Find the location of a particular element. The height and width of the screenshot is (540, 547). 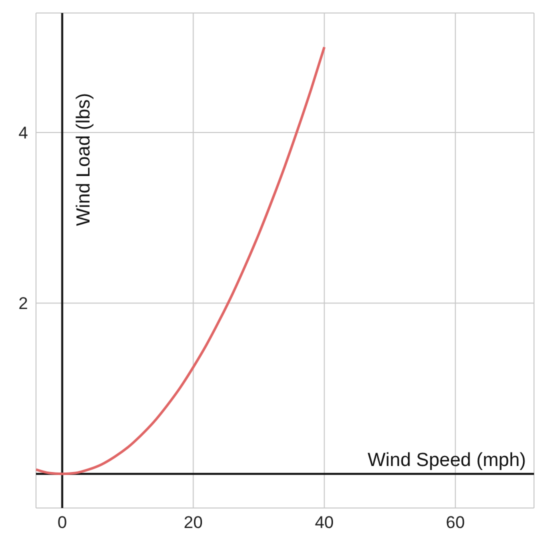

x-tick-label: 60 is located at coordinates (455, 522).